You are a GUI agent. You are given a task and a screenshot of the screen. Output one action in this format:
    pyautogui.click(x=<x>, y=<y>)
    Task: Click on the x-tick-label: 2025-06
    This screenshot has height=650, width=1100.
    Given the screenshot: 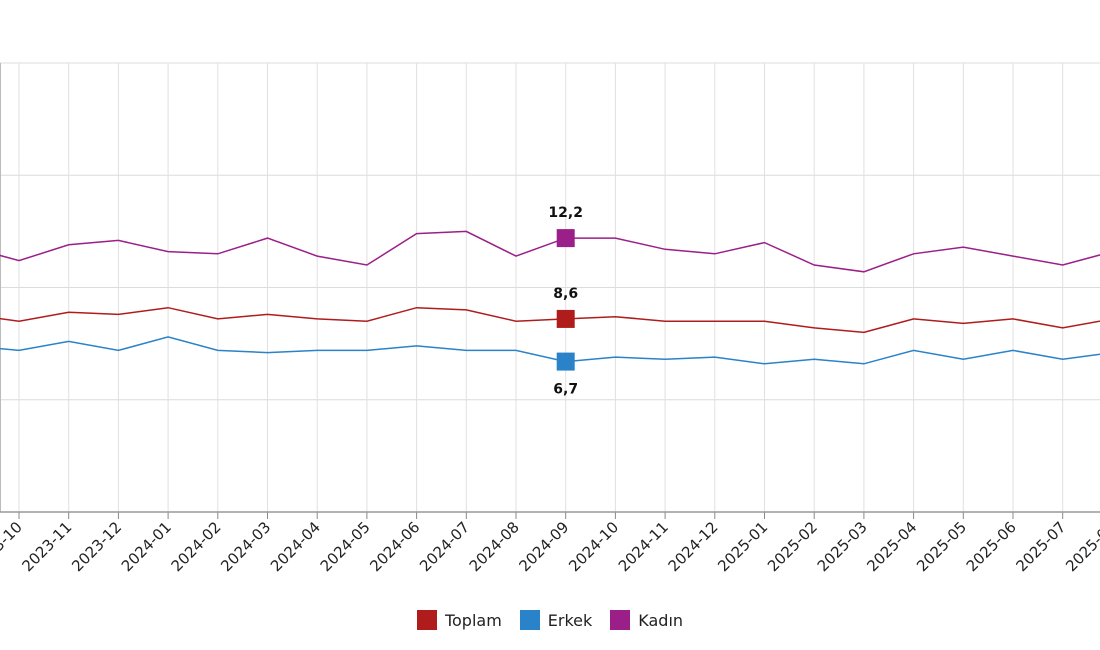 What is the action you would take?
    pyautogui.click(x=991, y=546)
    